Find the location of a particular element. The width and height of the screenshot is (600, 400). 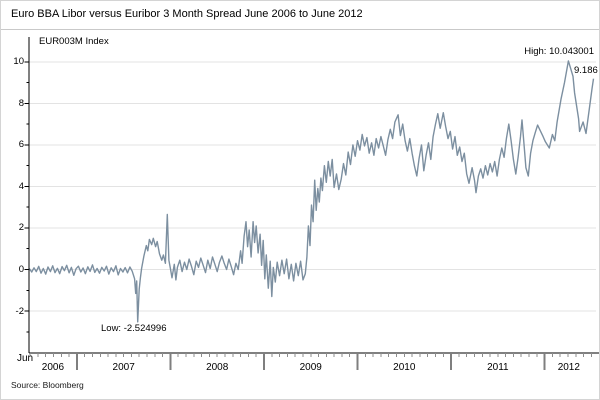

x-year-label: 2006 is located at coordinates (53, 367).